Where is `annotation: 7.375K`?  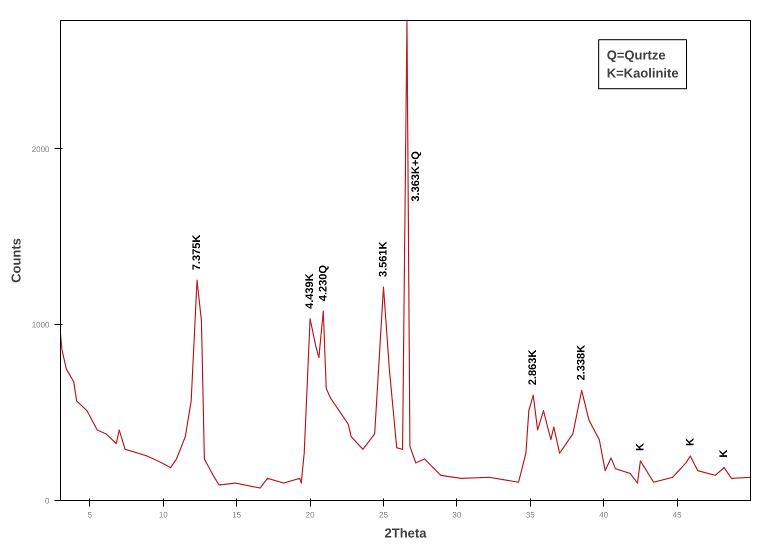
annotation: 7.375K is located at coordinates (197, 252).